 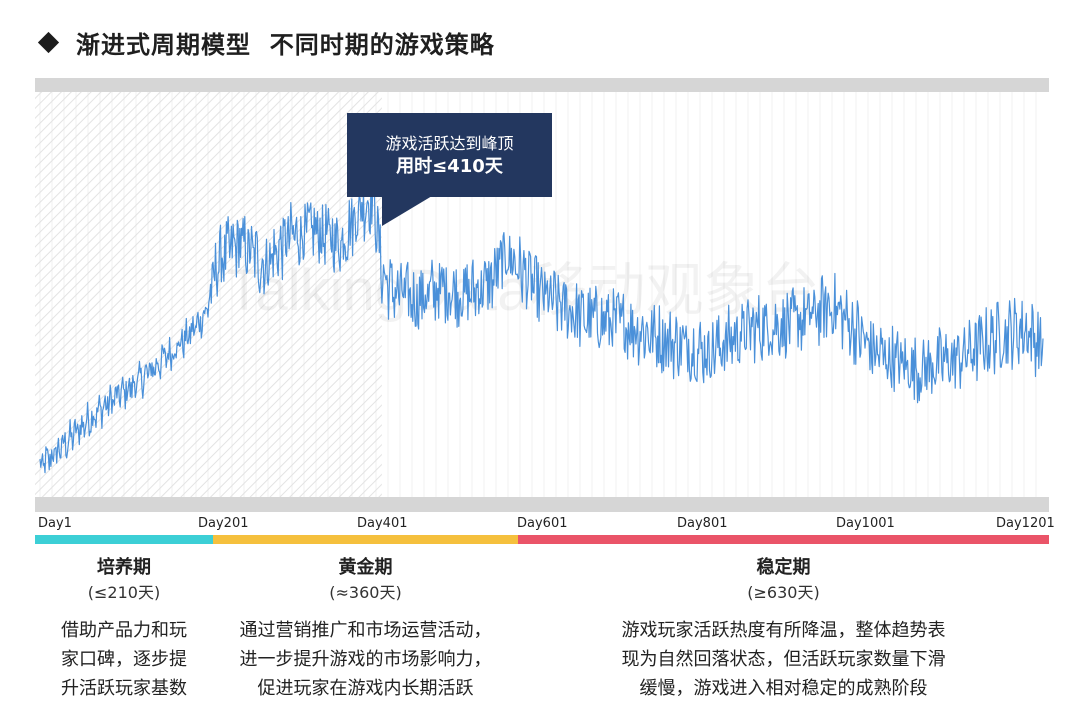 I want to click on plot-top-border, so click(x=542, y=85).